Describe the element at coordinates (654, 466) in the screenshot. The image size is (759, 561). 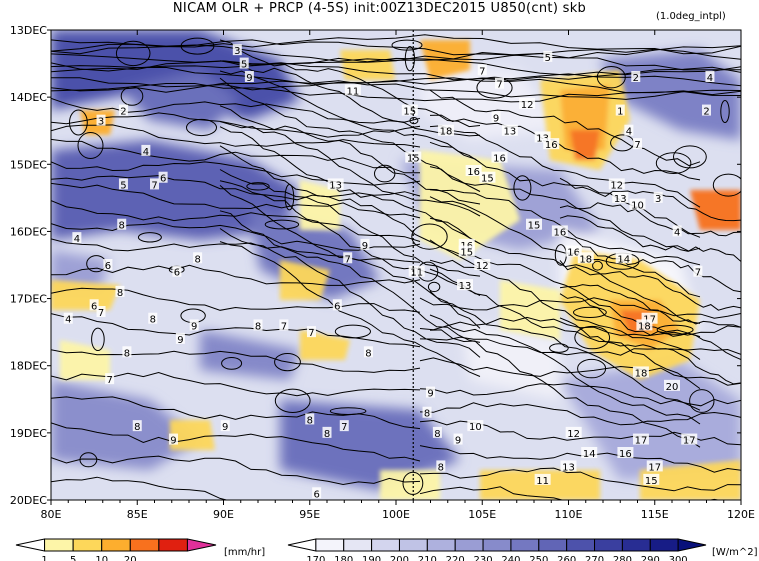
I see `contour-label: 17` at that location.